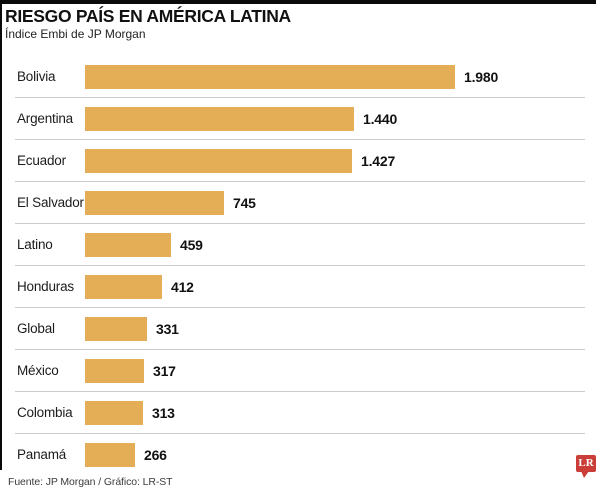 Image resolution: width=600 pixels, height=494 pixels. Describe the element at coordinates (300, 329) in the screenshot. I see `chart-row: Global 331` at that location.